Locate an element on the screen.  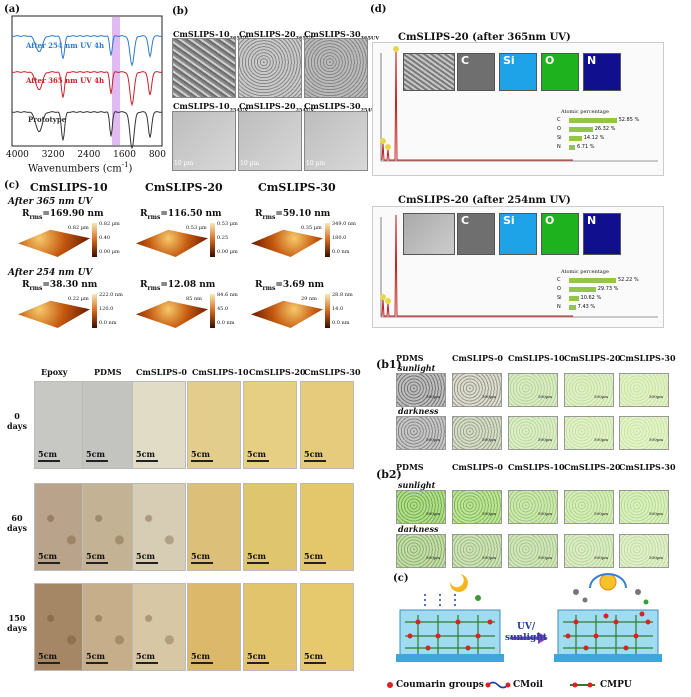
eds-map-c: C is located at coordinates (476, 234).